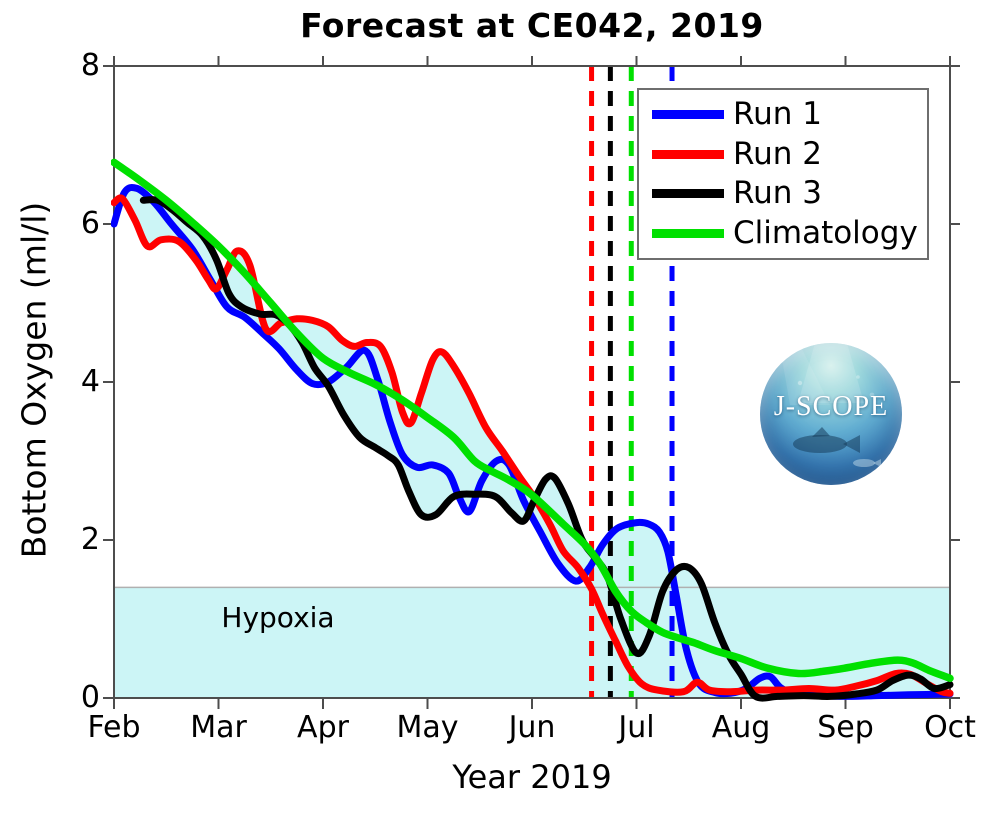  Describe the element at coordinates (778, 153) in the screenshot. I see `legend-label: Run 2` at that location.